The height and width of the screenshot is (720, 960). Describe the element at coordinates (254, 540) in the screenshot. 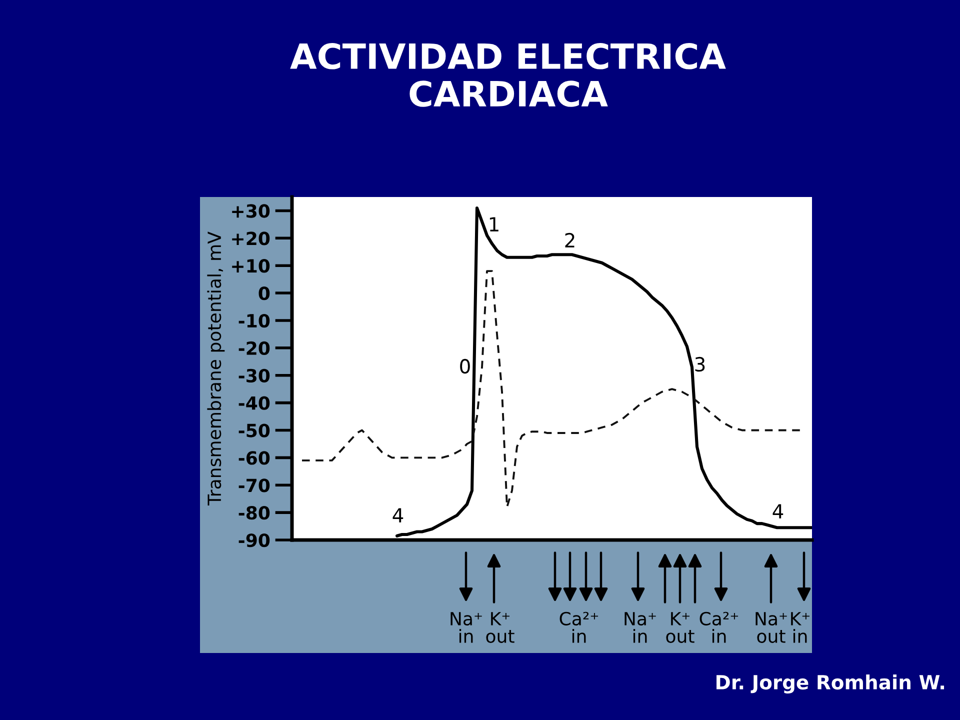

I see `y-tick-label: -90` at that location.